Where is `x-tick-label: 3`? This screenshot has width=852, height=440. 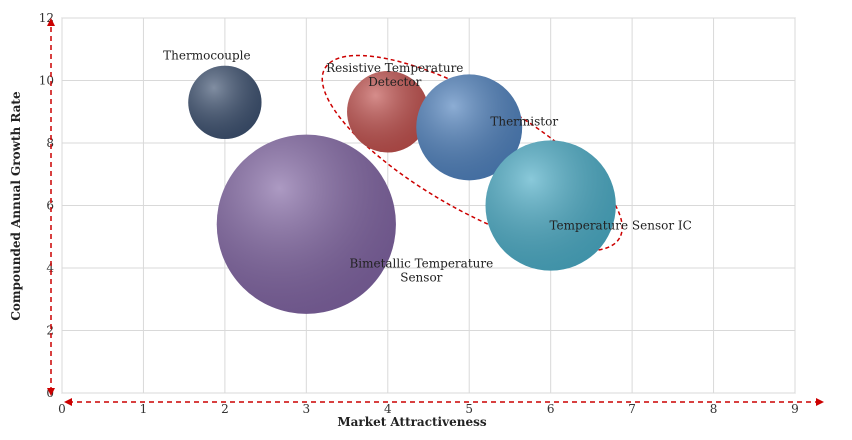 x-tick-label: 3 is located at coordinates (307, 409).